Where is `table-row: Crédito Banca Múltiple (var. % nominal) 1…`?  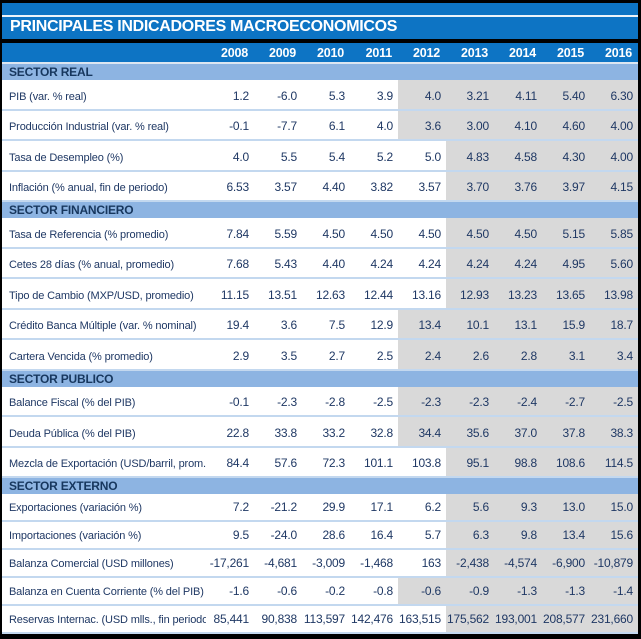
table-row: Crédito Banca Múltiple (var. % nominal) 1… is located at coordinates (320, 324).